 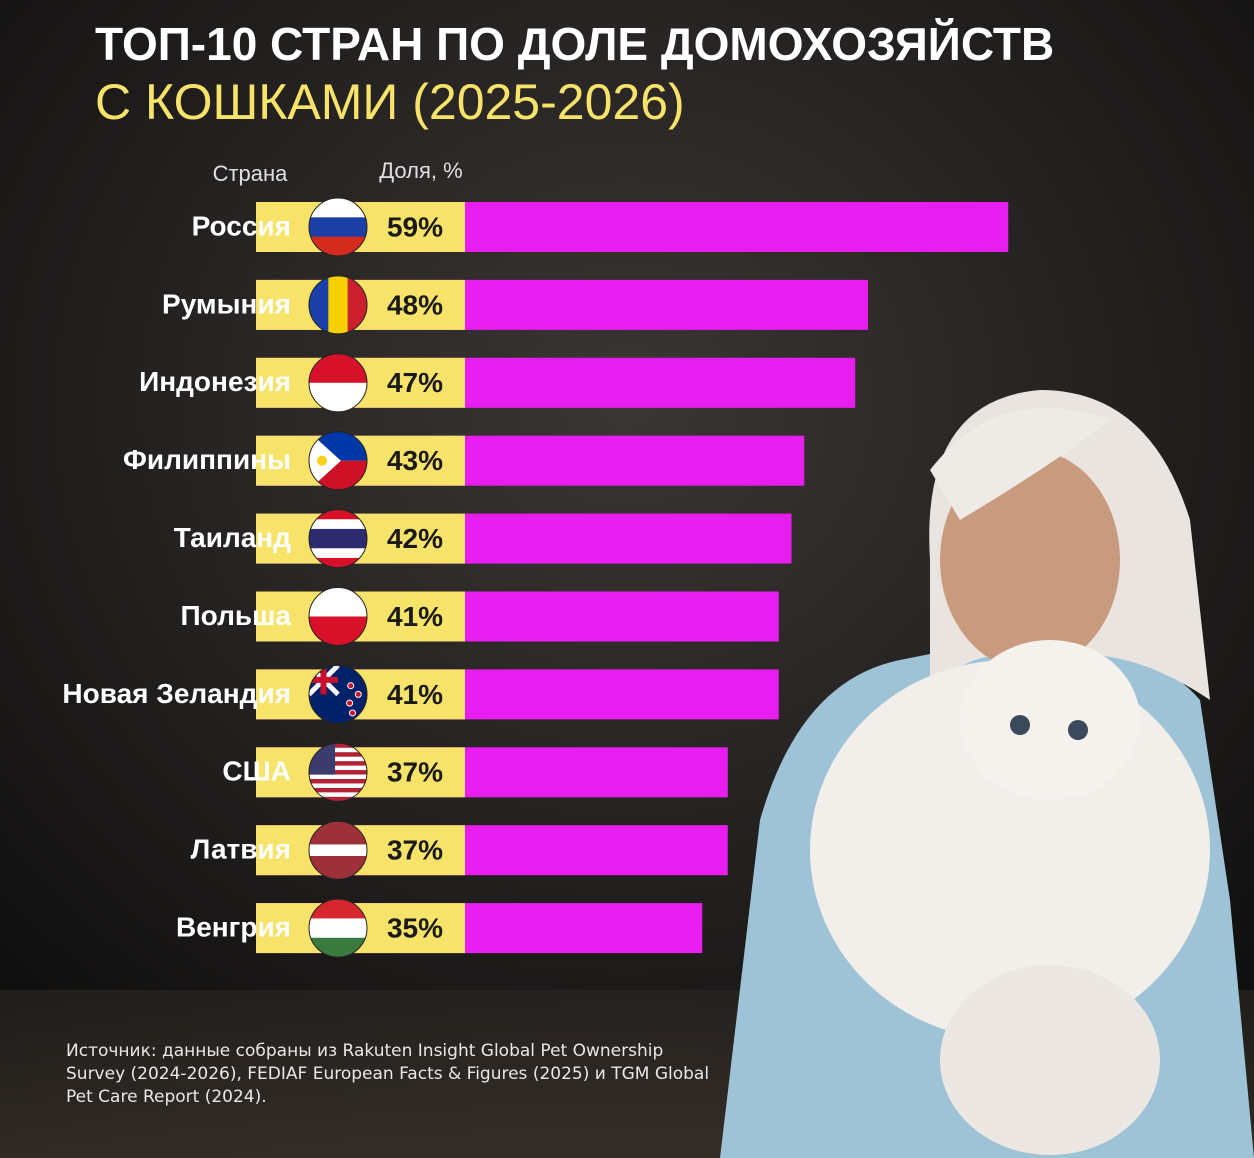 What do you see at coordinates (207, 459) in the screenshot?
I see `category-label: Филиппины` at bounding box center [207, 459].